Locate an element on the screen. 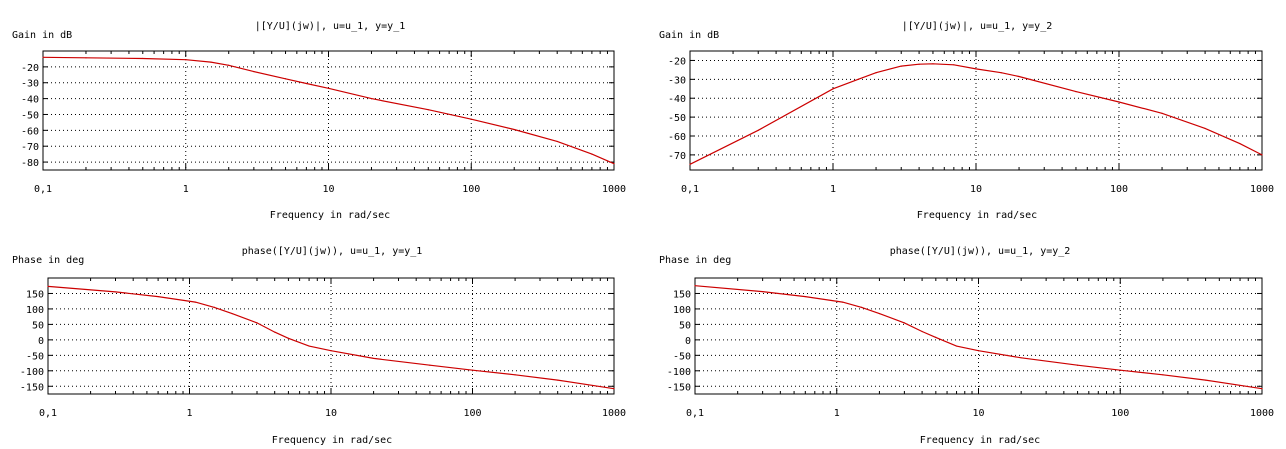 This screenshot has height=449, width=1286. chart-title: |[Y/U](jw)|, u=u_1, y=y_2 is located at coordinates (977, 26).